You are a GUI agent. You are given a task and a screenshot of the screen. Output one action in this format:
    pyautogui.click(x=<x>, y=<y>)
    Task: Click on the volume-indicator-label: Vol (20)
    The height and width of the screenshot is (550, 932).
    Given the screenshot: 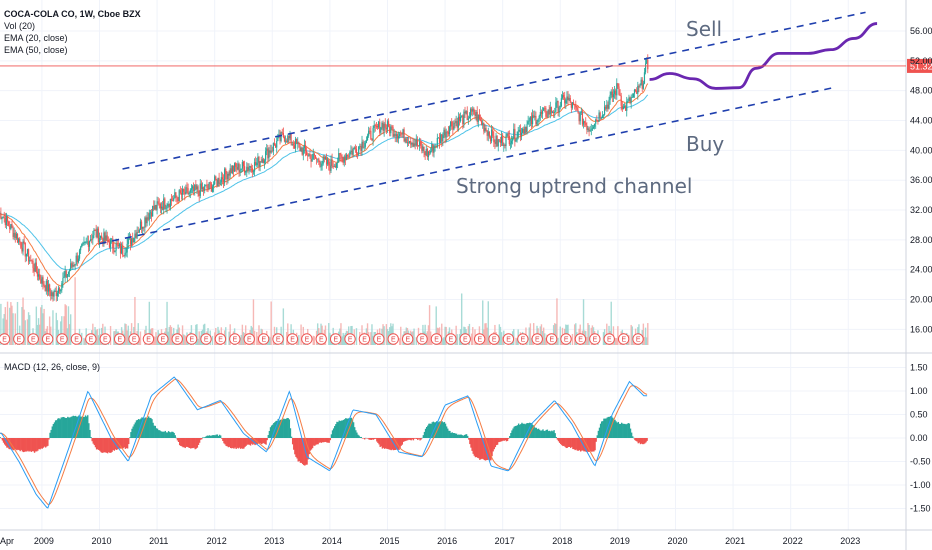 What is the action you would take?
    pyautogui.click(x=20, y=26)
    